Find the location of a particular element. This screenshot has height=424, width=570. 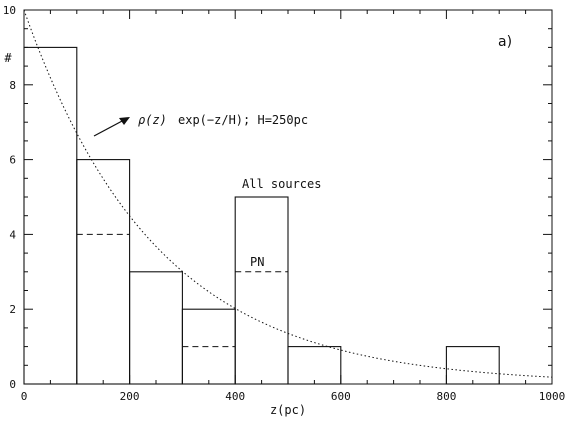

x-tick-labels: 0 200 400 600 800 1000 is located at coordinates (293, 396).